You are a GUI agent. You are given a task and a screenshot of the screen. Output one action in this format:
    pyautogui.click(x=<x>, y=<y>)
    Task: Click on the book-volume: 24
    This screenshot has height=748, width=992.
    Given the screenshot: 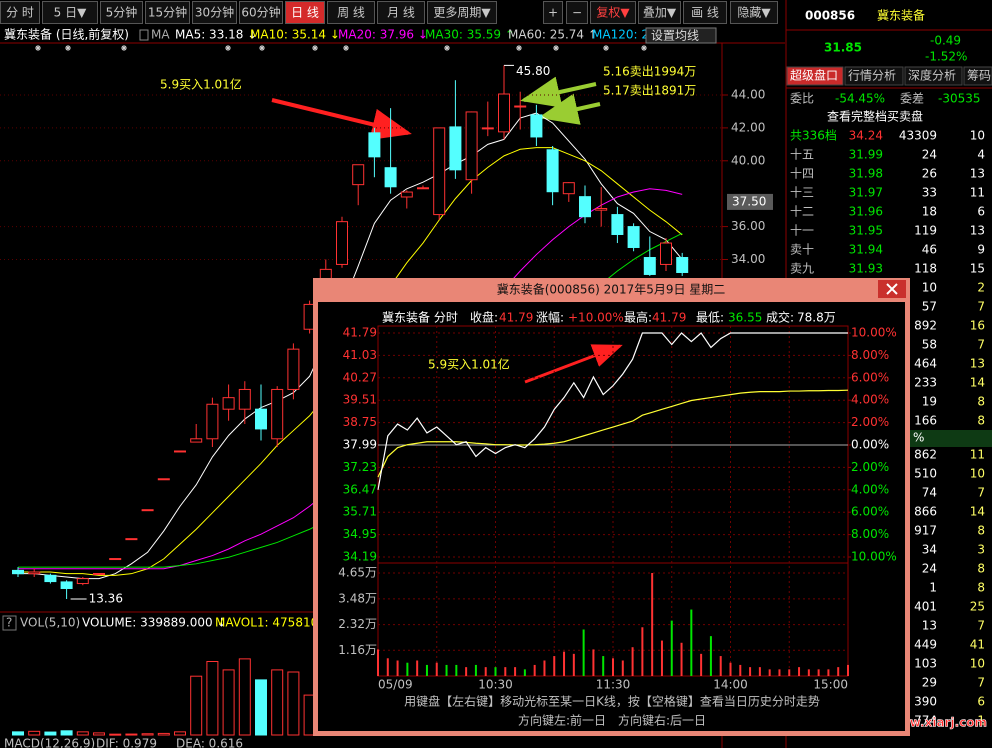 What is the action you would take?
    pyautogui.click(x=929, y=569)
    